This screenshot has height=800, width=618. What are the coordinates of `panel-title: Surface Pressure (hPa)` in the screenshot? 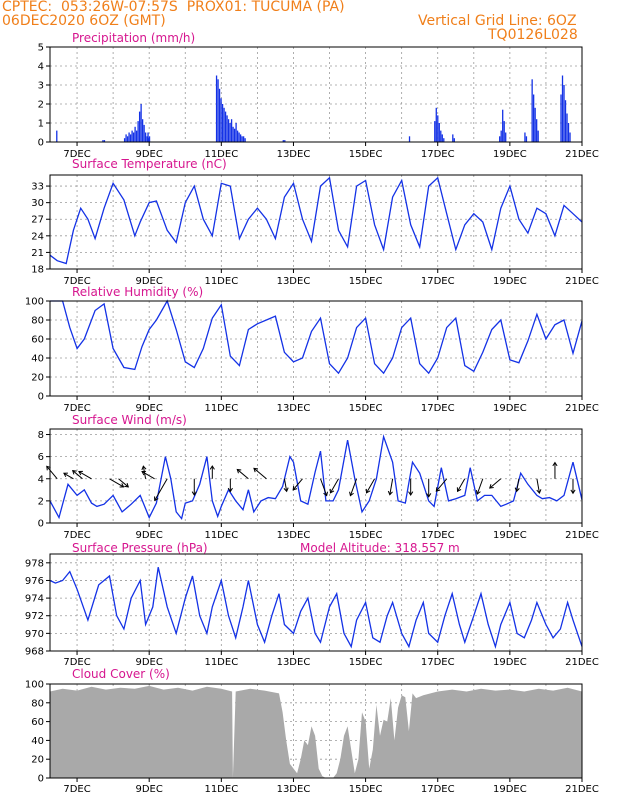 It's located at (140, 548).